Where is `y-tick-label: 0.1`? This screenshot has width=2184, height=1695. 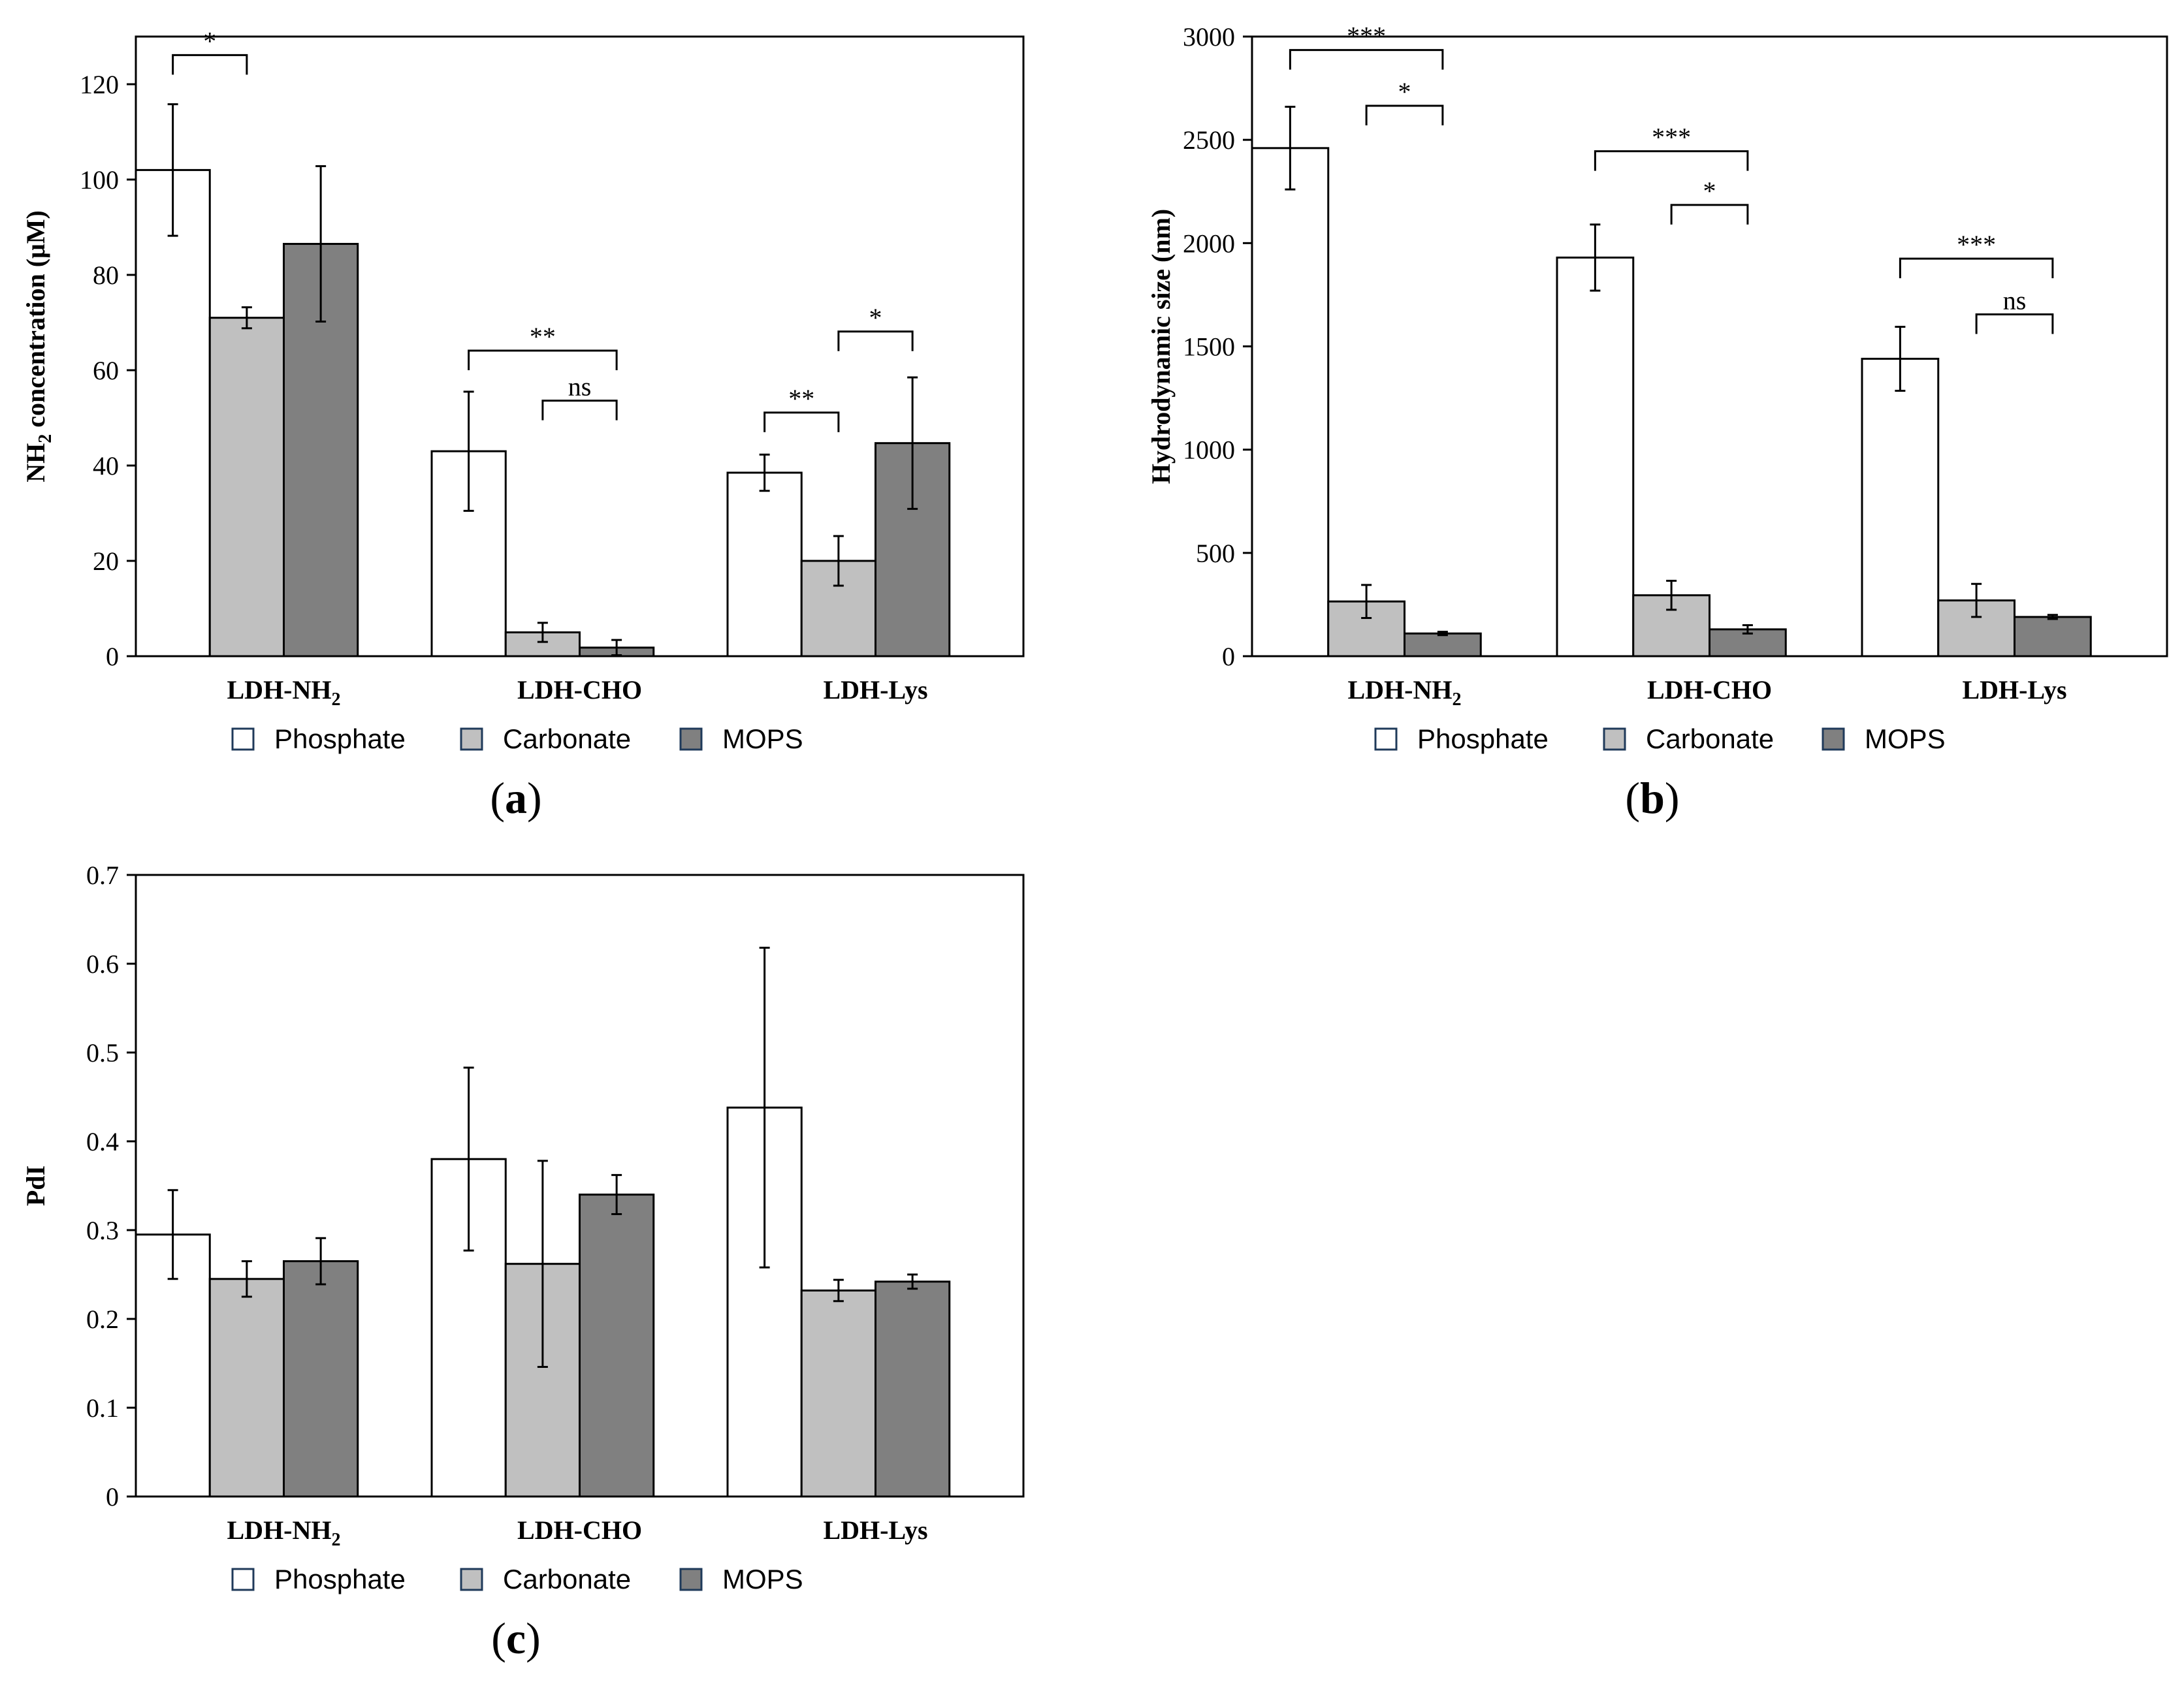
y-tick-label: 0.1 is located at coordinates (102, 1408).